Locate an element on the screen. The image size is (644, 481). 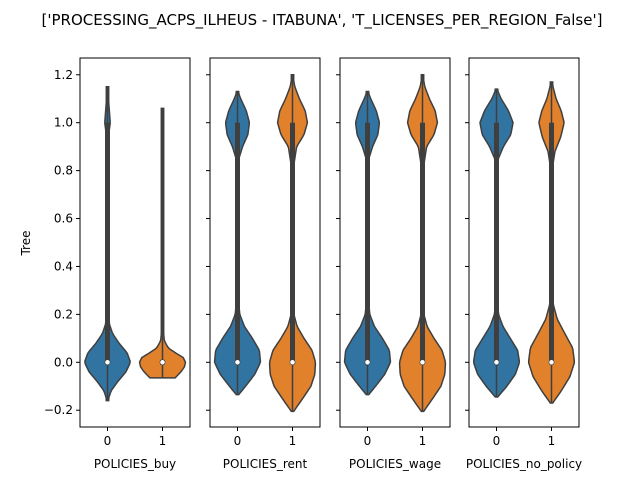
y-tick-label: 0.2 is located at coordinates (63, 314).